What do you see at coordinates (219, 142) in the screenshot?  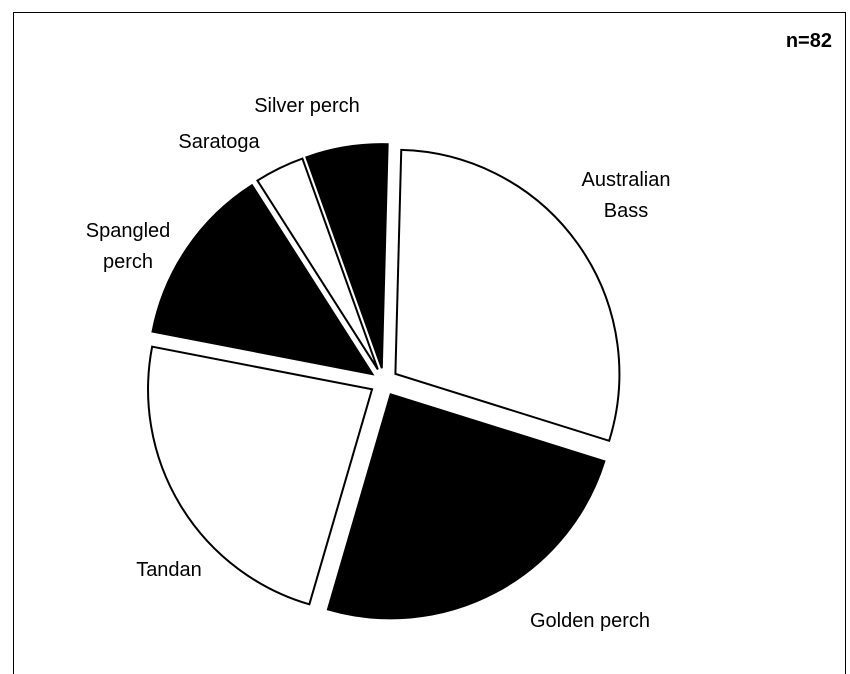 I see `slice-label: Saratoga` at bounding box center [219, 142].